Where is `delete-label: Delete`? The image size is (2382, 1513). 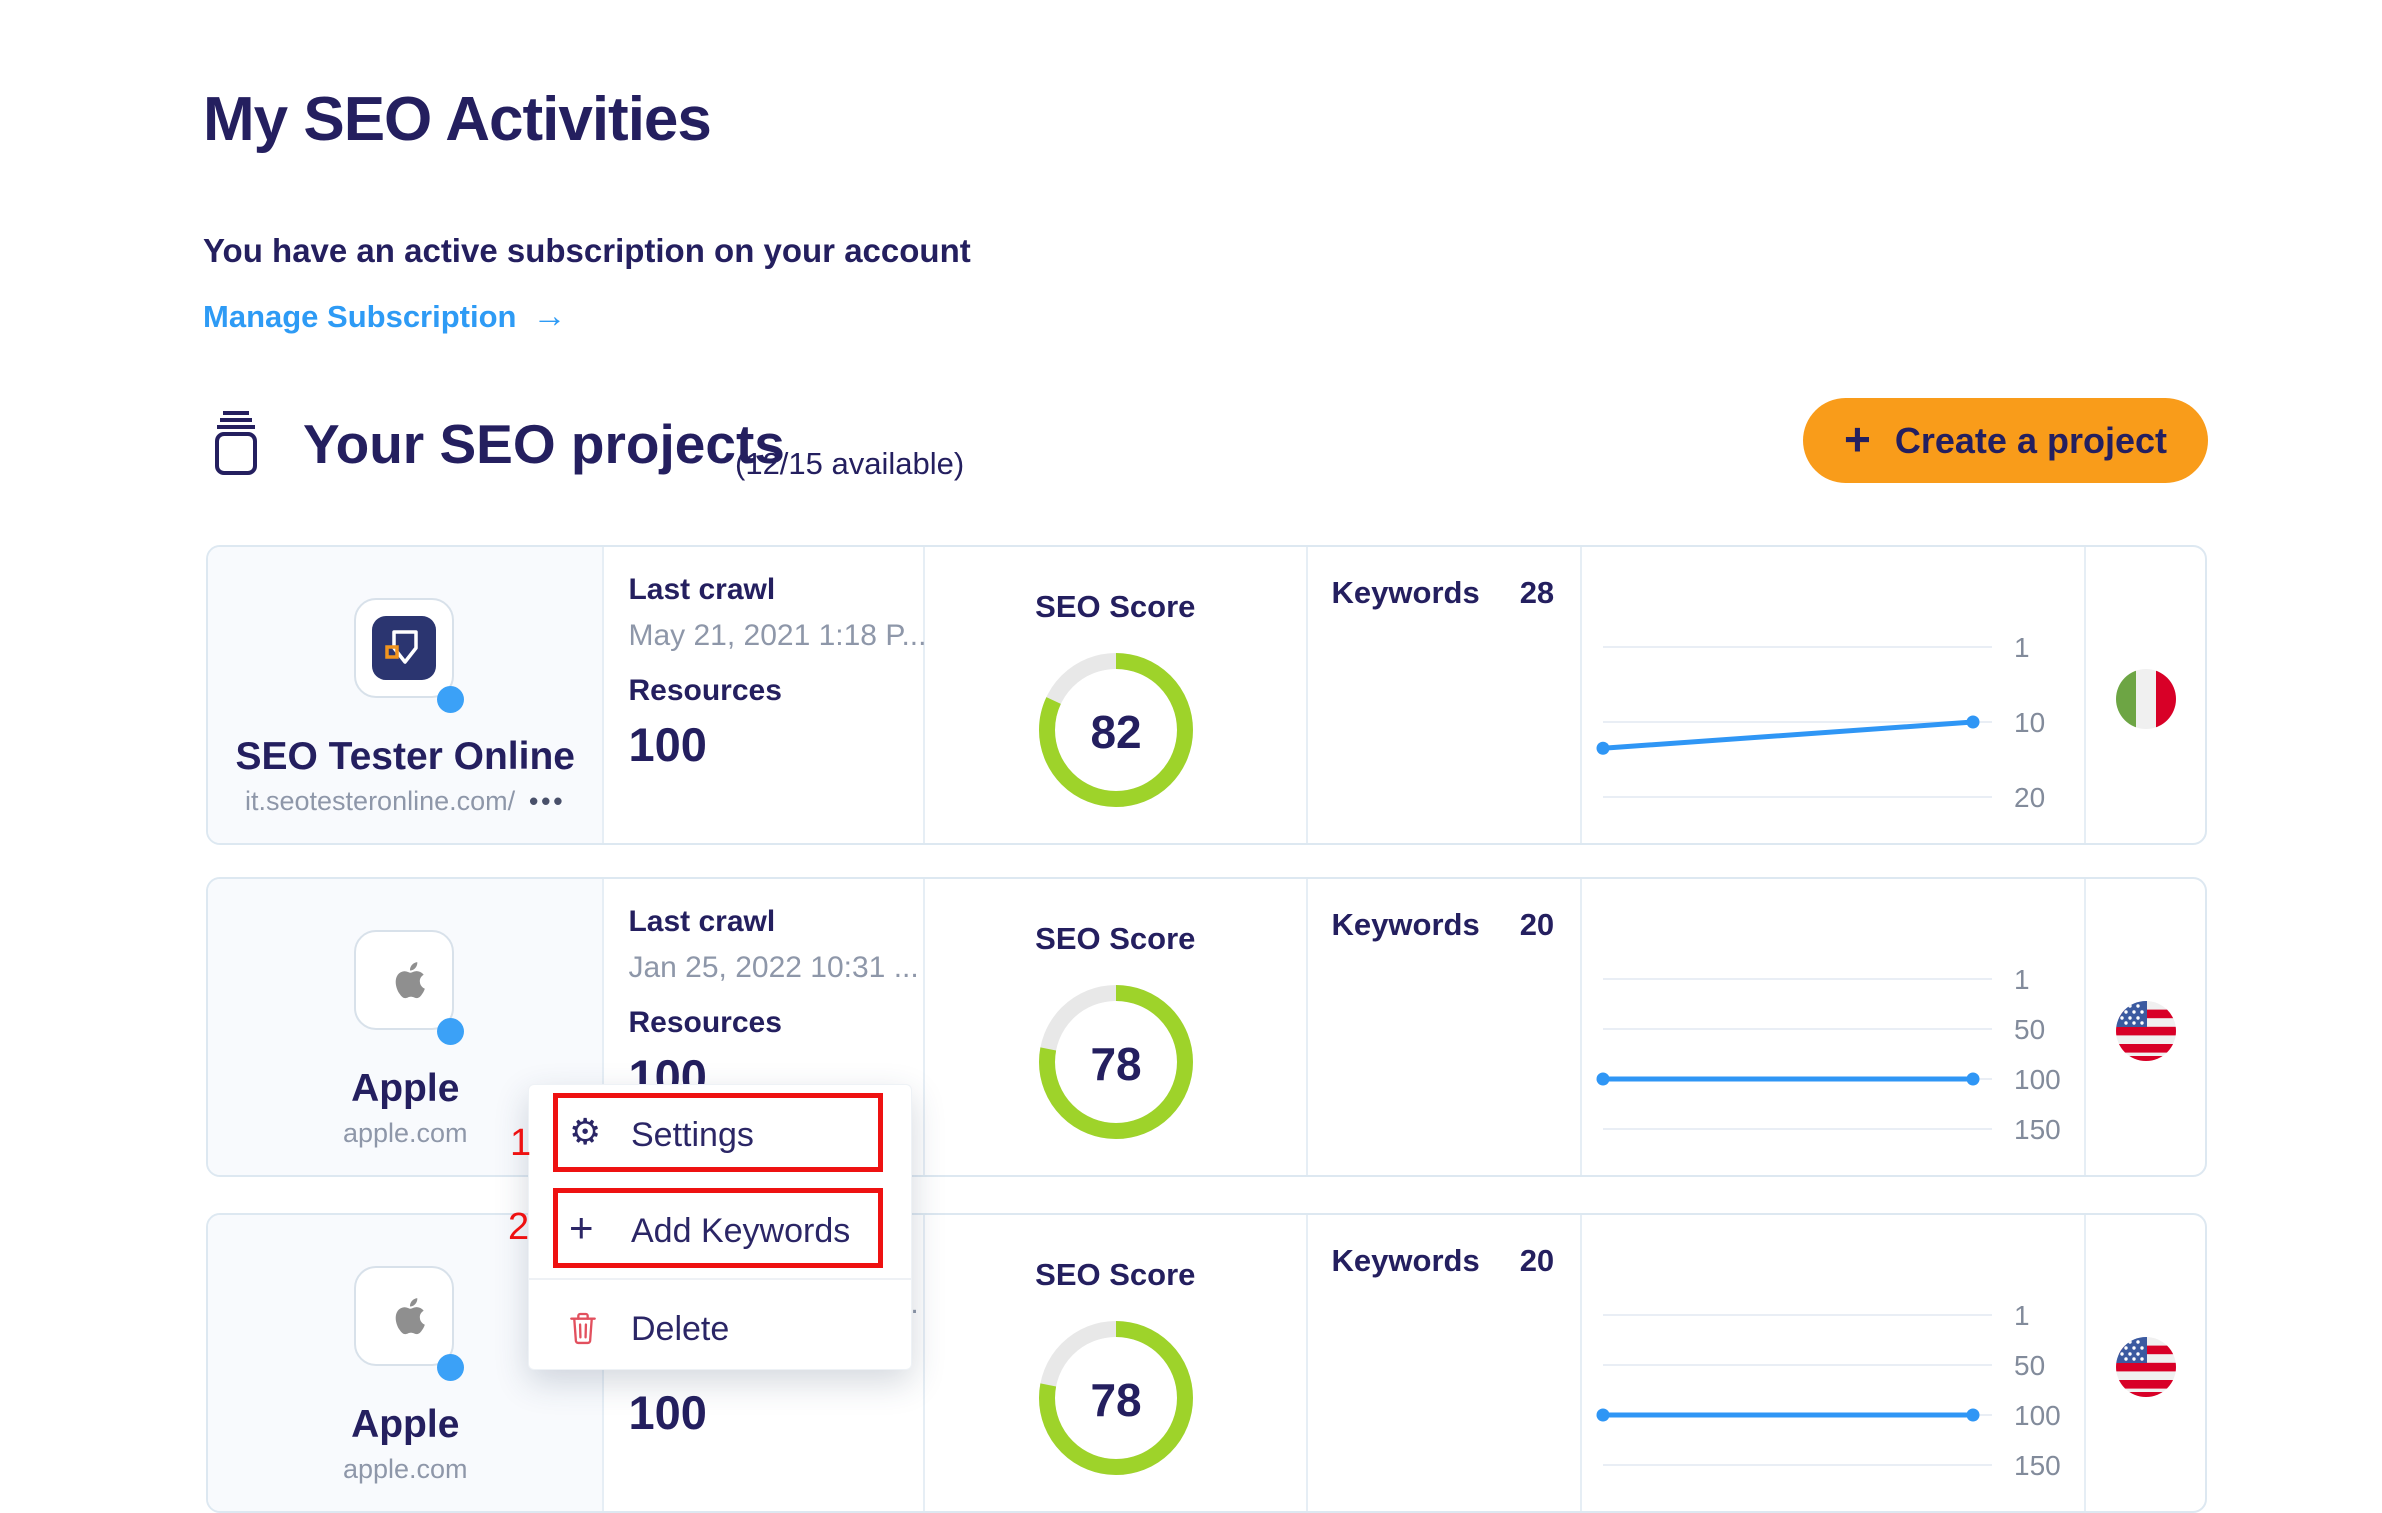
delete-label: Delete is located at coordinates (680, 1329).